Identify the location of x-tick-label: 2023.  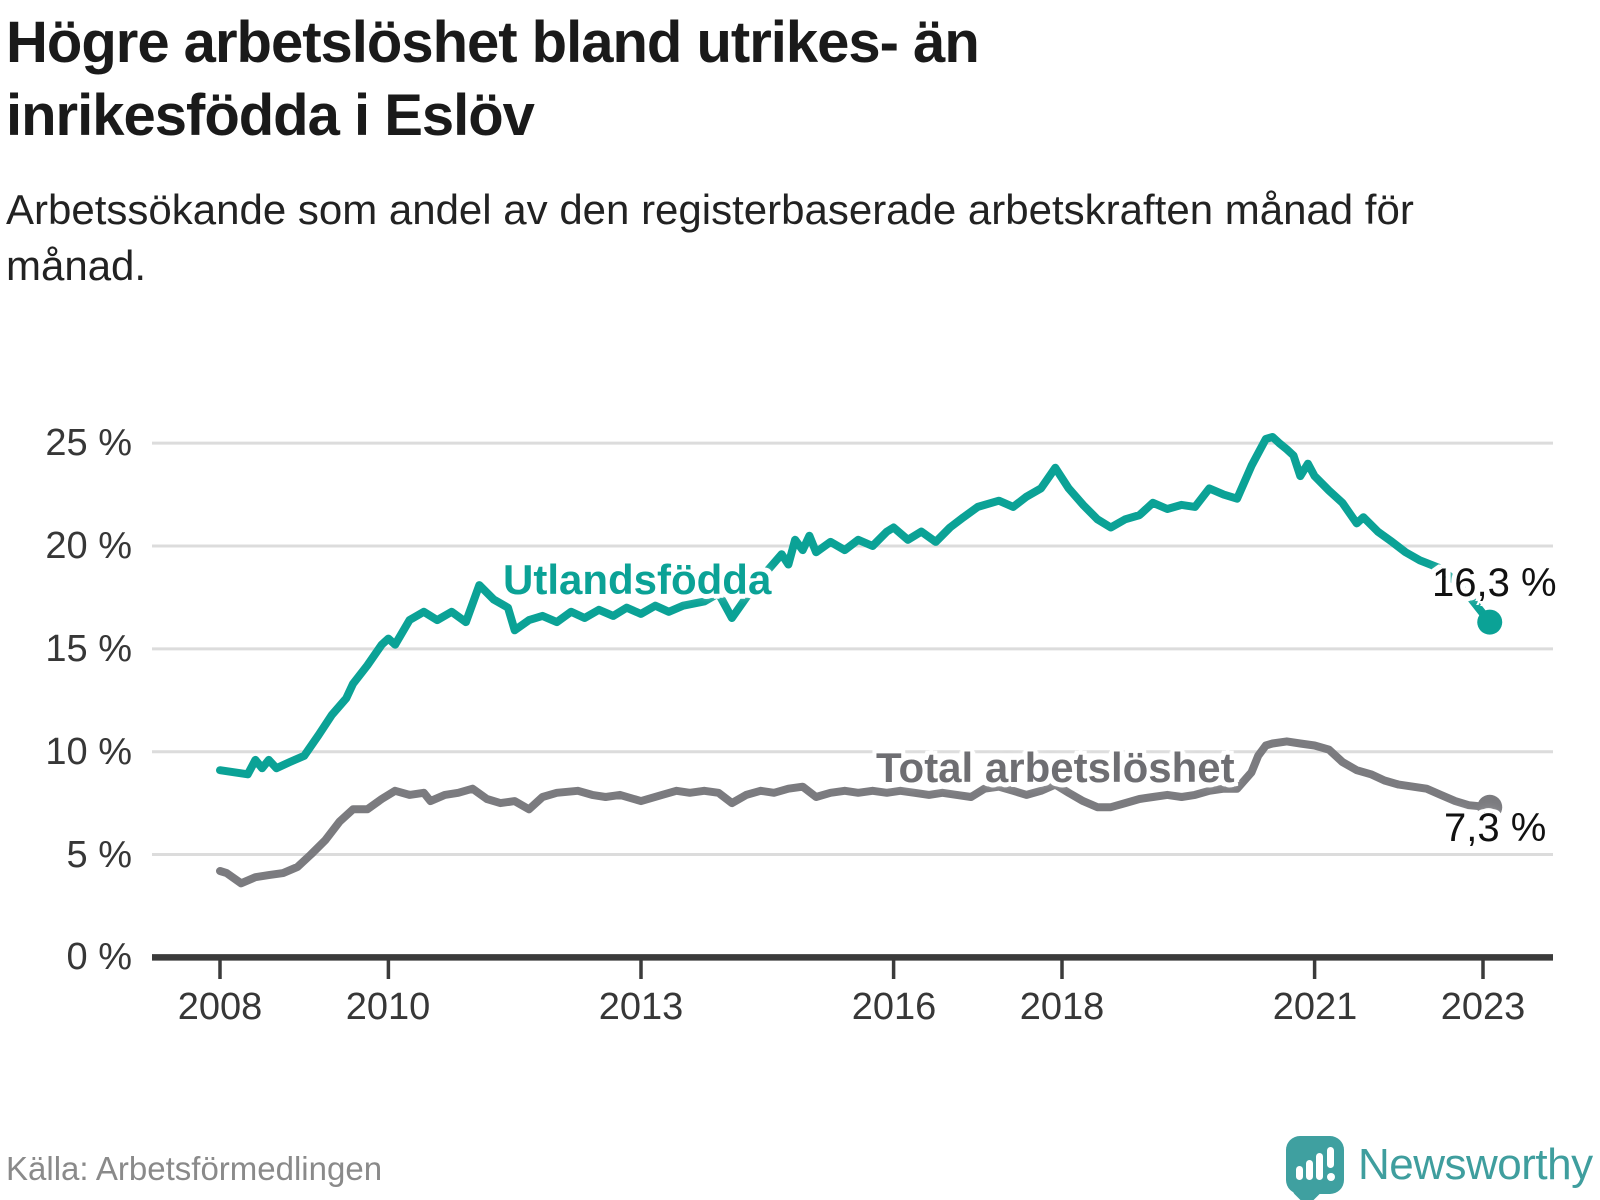
(1483, 1007).